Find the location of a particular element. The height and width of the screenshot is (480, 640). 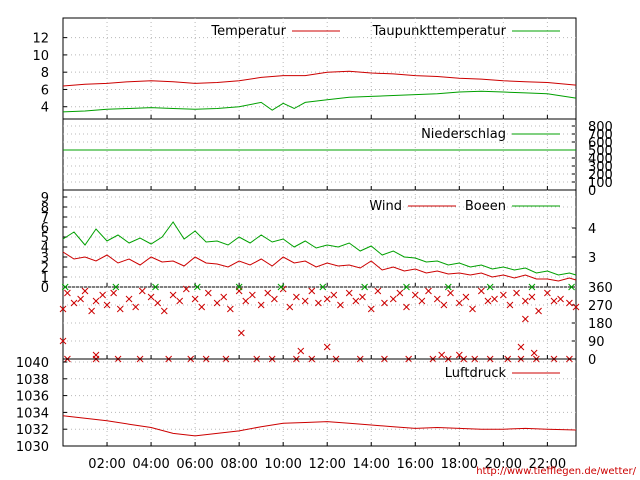

series-line-temperatur is located at coordinates (319, 78).